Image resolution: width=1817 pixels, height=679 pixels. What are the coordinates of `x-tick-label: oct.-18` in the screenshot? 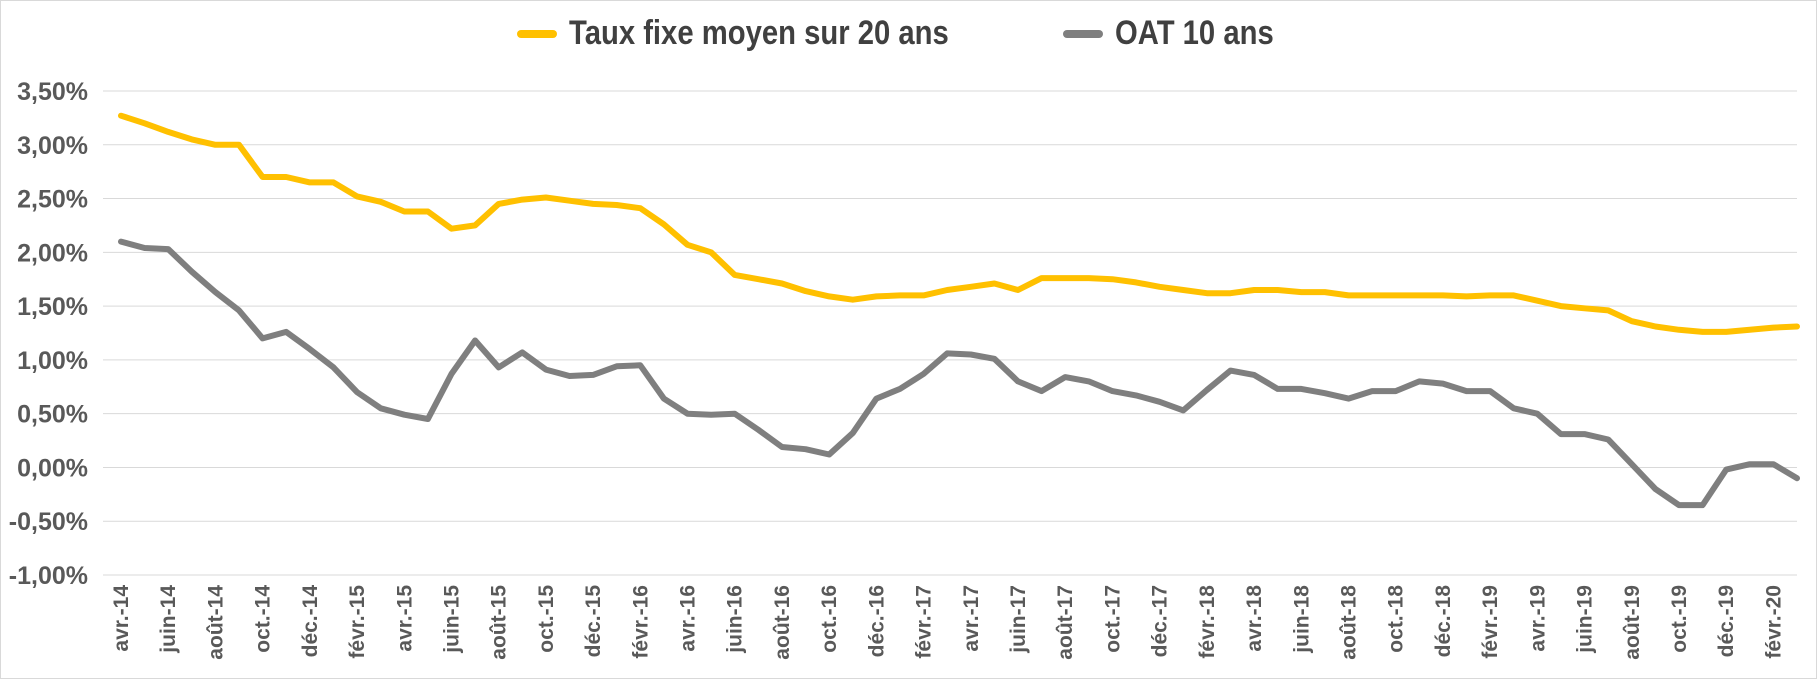 It's located at (1396, 619).